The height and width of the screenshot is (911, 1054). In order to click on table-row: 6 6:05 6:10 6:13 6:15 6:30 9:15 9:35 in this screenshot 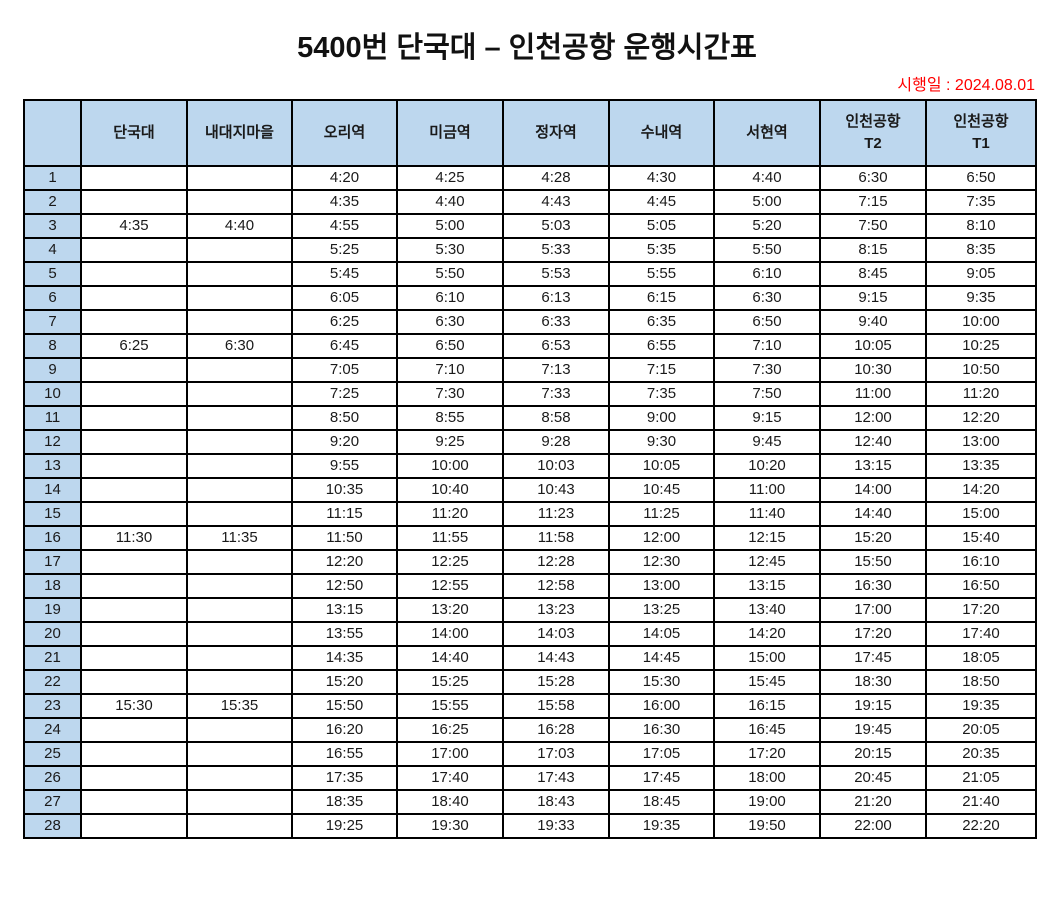, I will do `click(530, 298)`.